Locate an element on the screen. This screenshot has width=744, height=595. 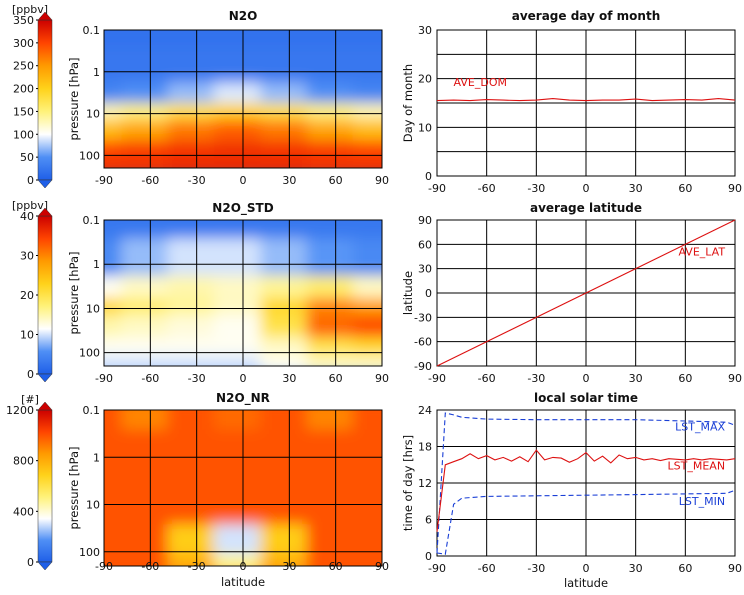
colorbar-3: [#] 0 400 800 1200 is located at coordinates (29, 482).